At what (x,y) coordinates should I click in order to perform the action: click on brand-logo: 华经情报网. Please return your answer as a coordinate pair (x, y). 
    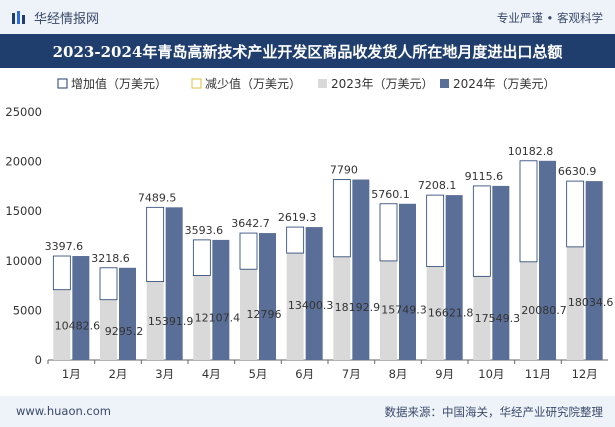
    Looking at the image, I should click on (55, 17).